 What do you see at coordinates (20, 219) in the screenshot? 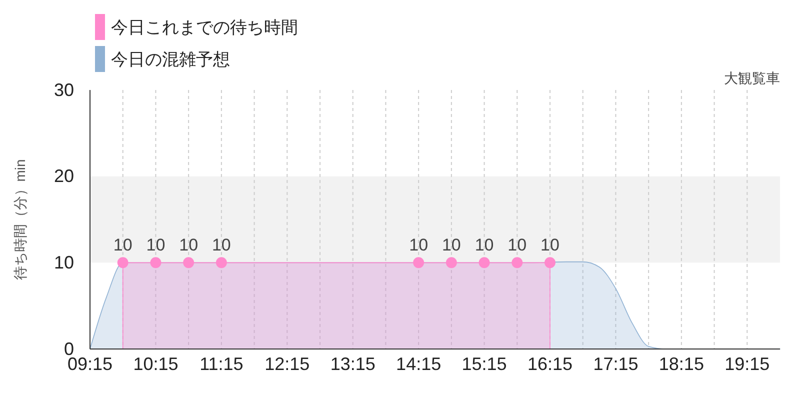
I see `y-axis-title: 待ち時間（分）min` at bounding box center [20, 219].